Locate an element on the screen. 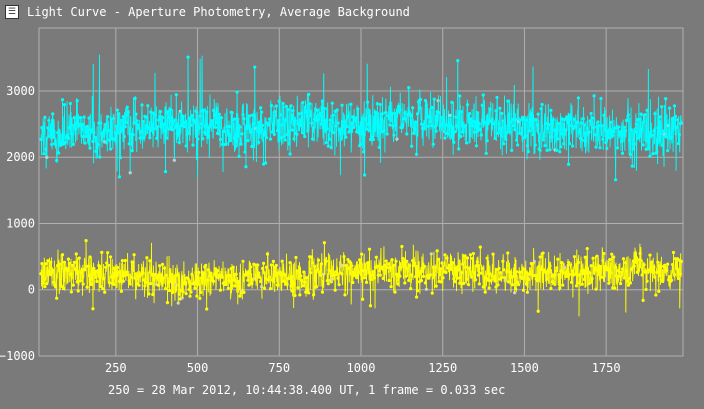 The width and height of the screenshot is (704, 409). y-tick-label: 2000 is located at coordinates (20, 157).